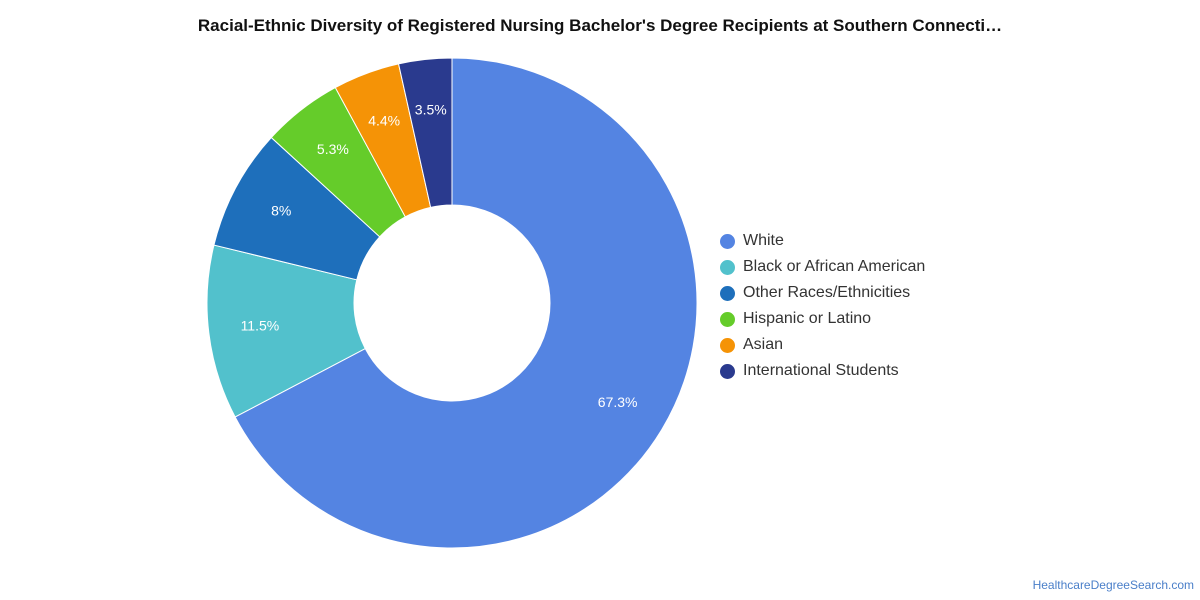 This screenshot has width=1200, height=600. What do you see at coordinates (333, 149) in the screenshot?
I see `data-label-hispanic-or-latino: 5.3%` at bounding box center [333, 149].